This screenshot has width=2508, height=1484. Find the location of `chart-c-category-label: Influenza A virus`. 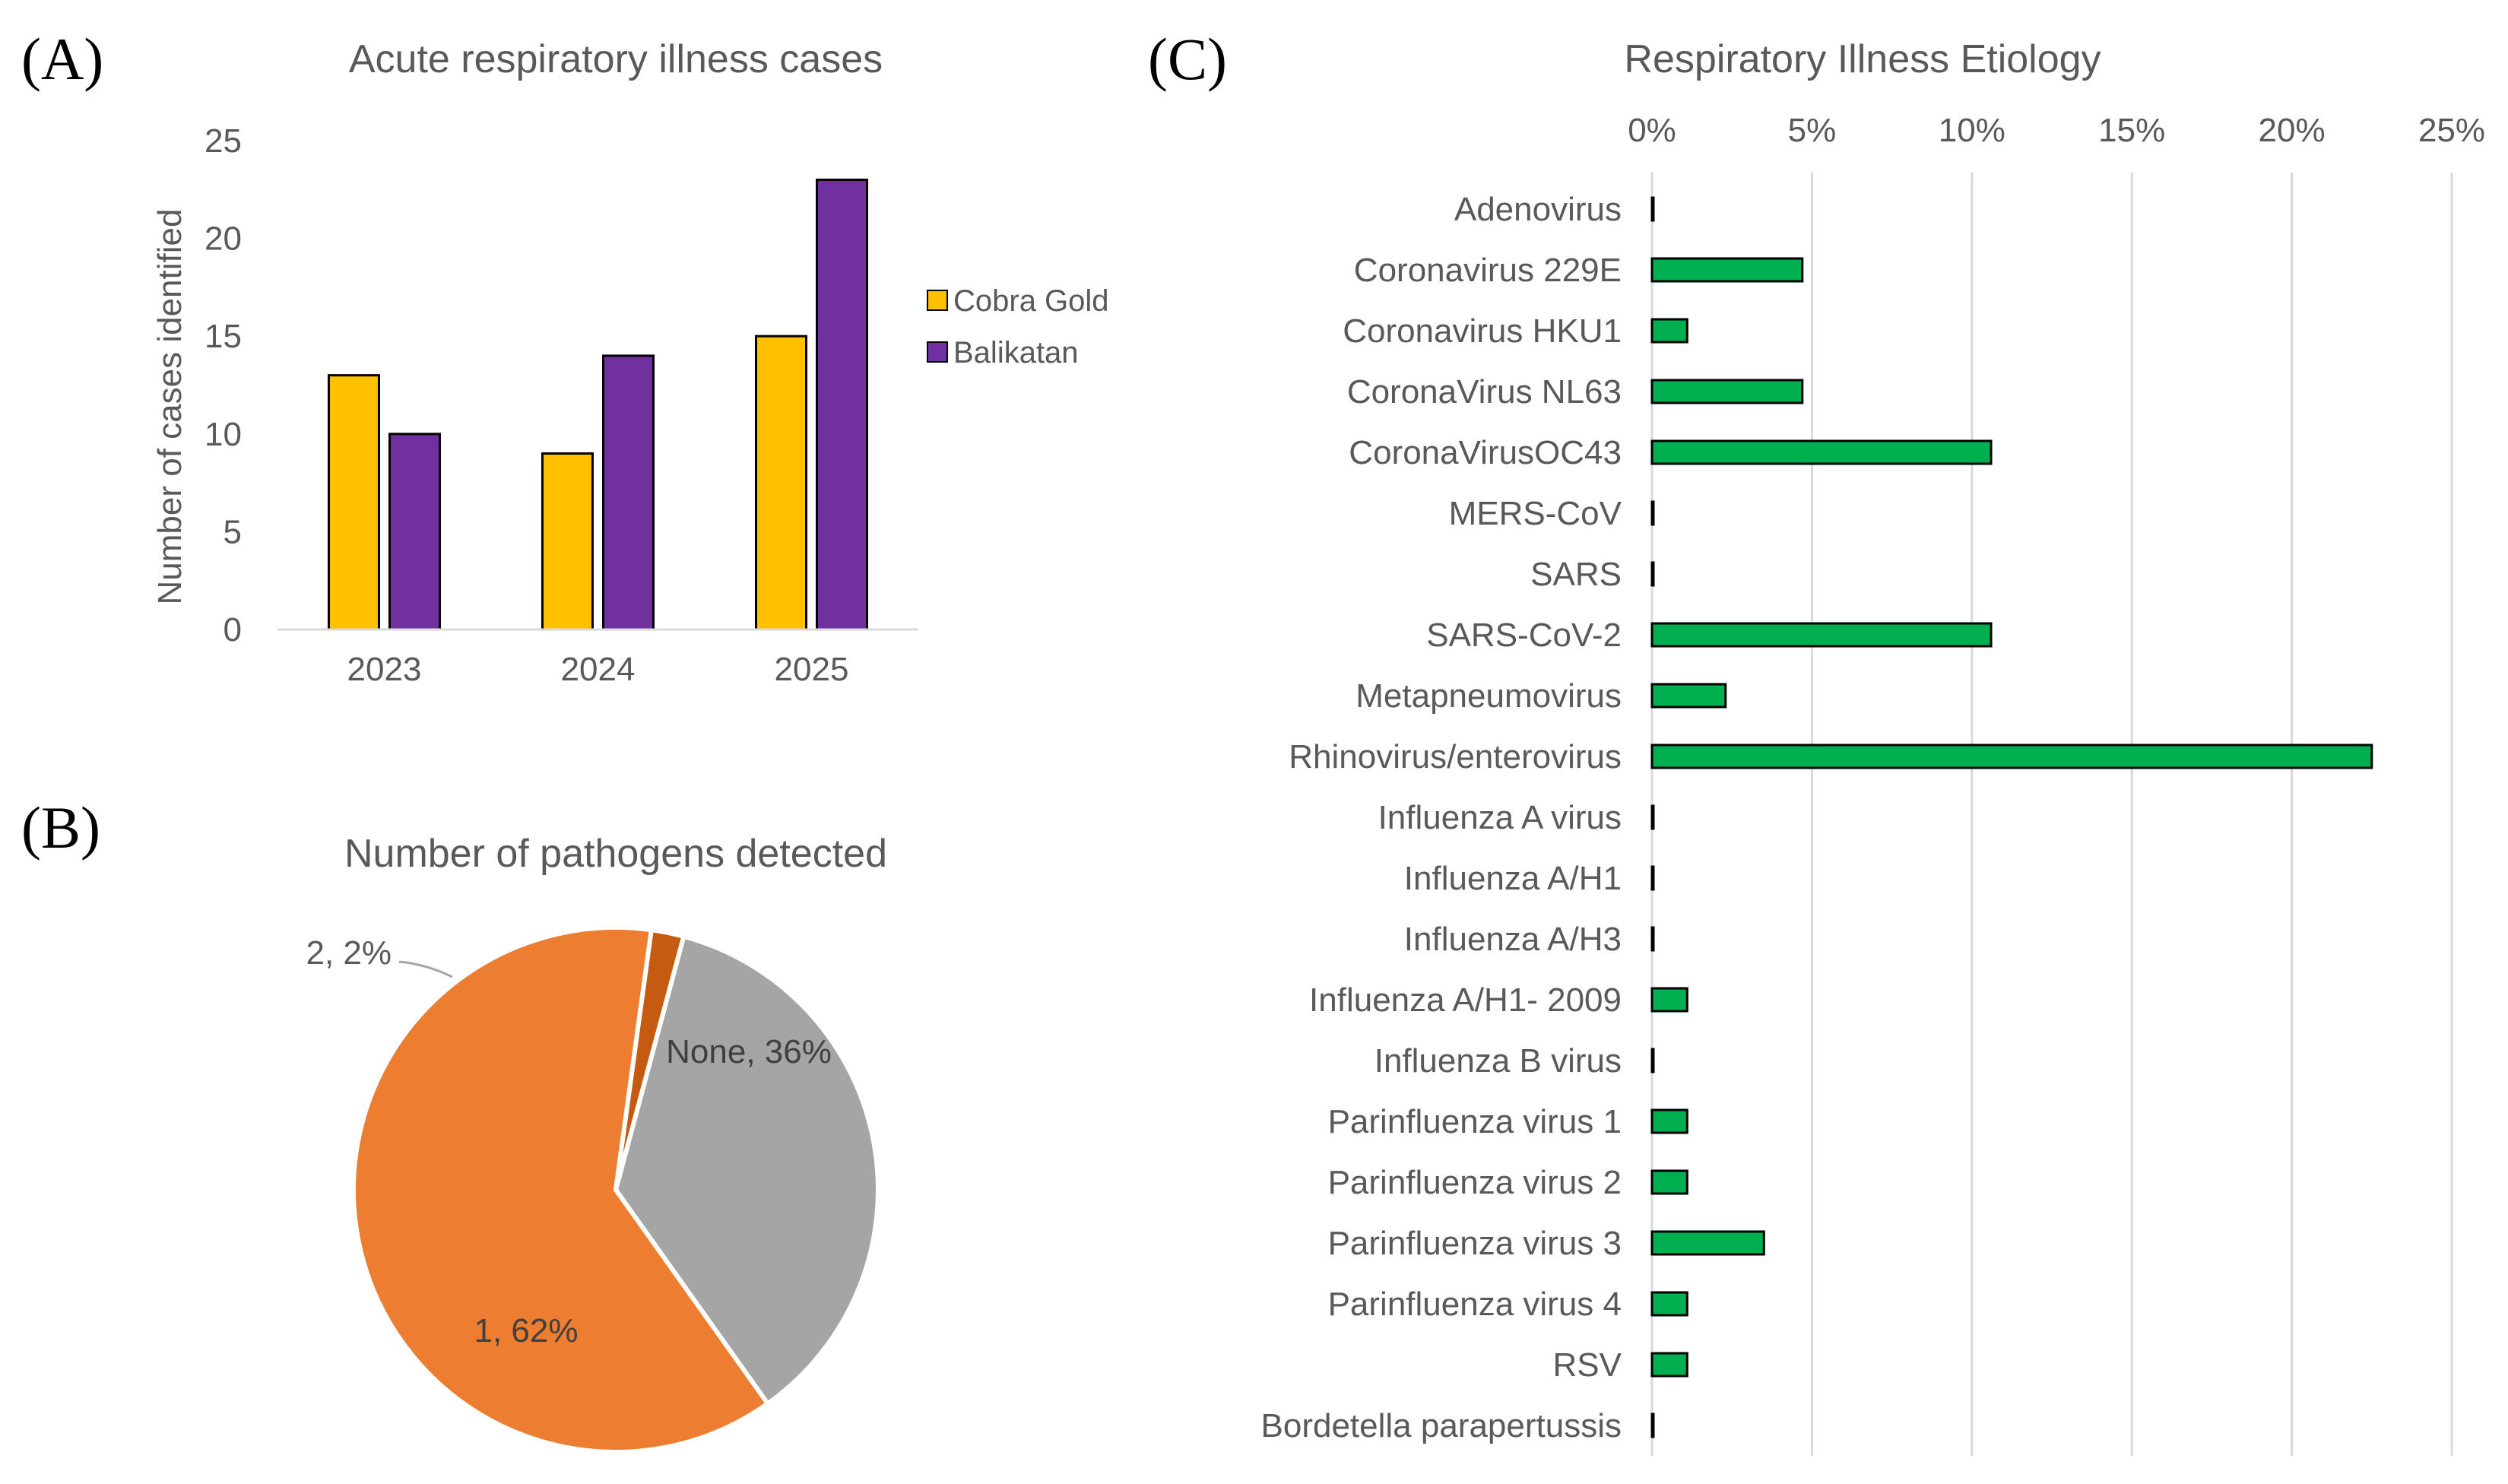

chart-c-category-label: Influenza A virus is located at coordinates (1500, 817).